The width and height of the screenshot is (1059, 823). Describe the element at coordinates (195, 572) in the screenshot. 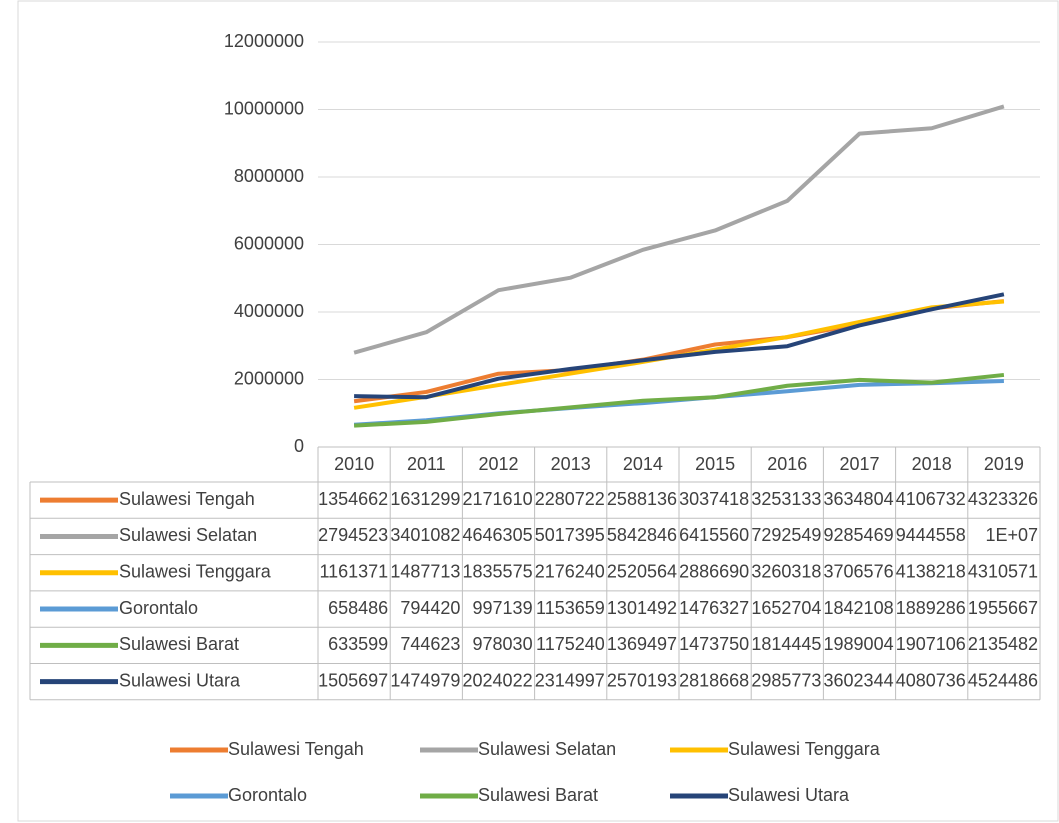

I see `table-row-label: Sulawesi Tenggara` at that location.